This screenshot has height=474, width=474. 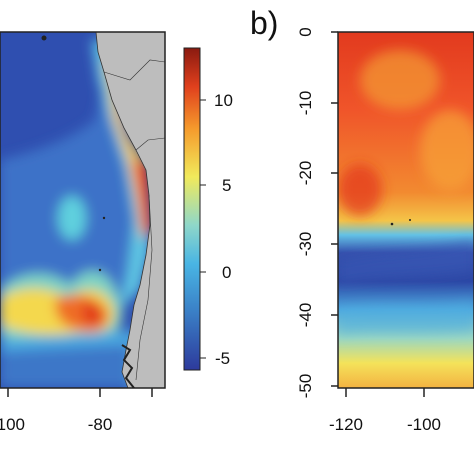 What do you see at coordinates (406, 262) in the screenshot?
I see `cold-band` at bounding box center [406, 262].